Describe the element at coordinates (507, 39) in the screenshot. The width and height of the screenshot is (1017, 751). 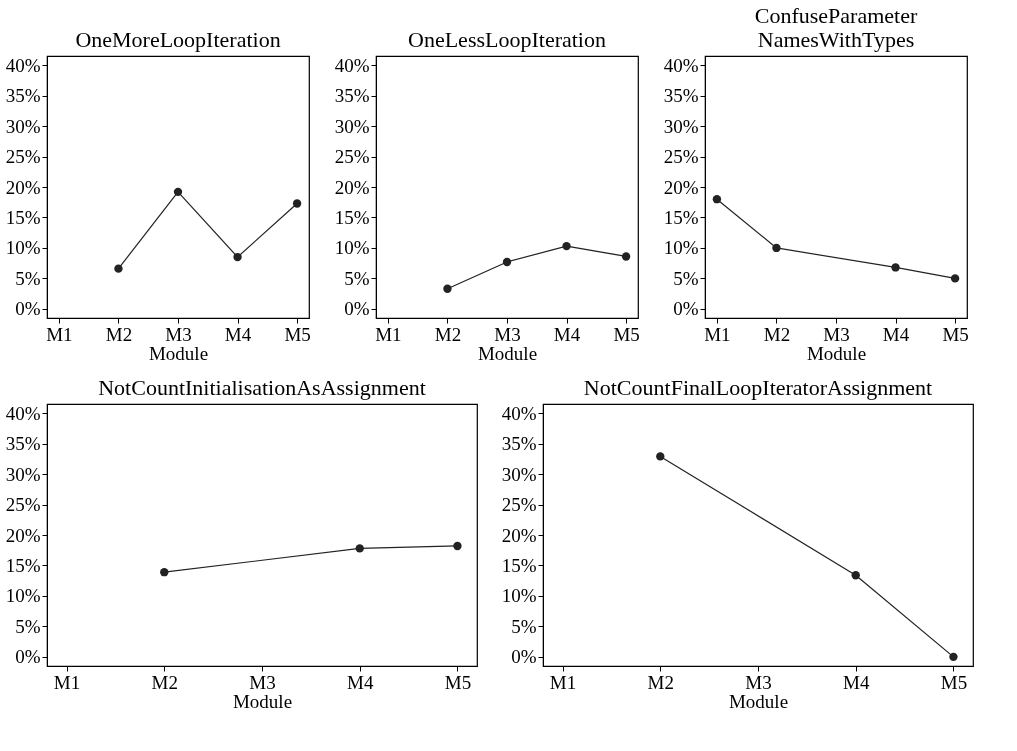
I see `chart-title: OneLessLoopIteration` at that location.